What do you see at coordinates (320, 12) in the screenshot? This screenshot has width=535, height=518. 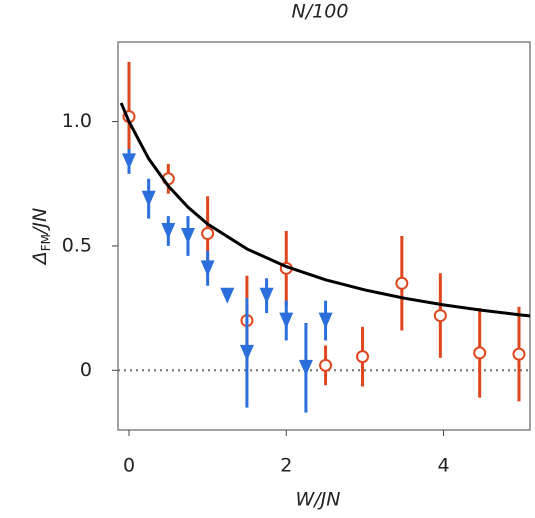 I see `chart-title: N/100` at bounding box center [320, 12].